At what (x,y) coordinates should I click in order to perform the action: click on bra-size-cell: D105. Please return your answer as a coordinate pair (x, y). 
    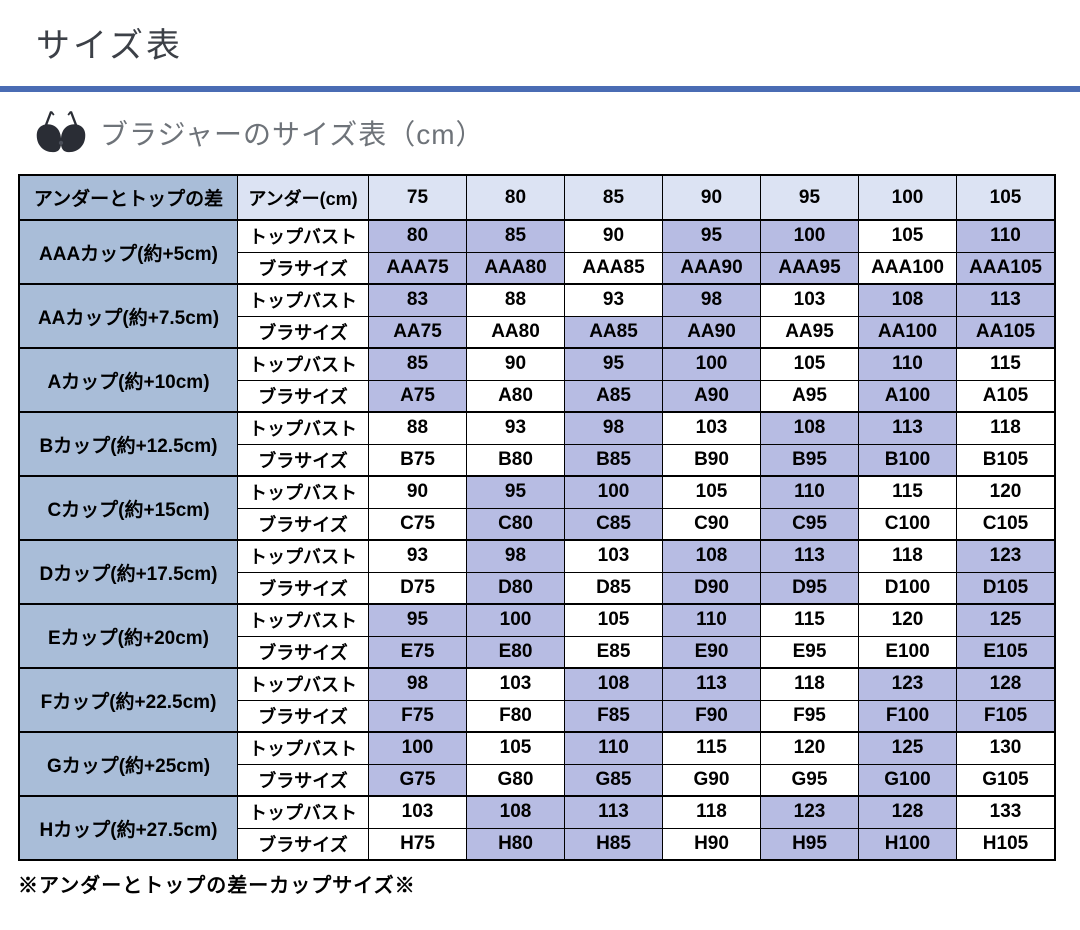
    Looking at the image, I should click on (1006, 588).